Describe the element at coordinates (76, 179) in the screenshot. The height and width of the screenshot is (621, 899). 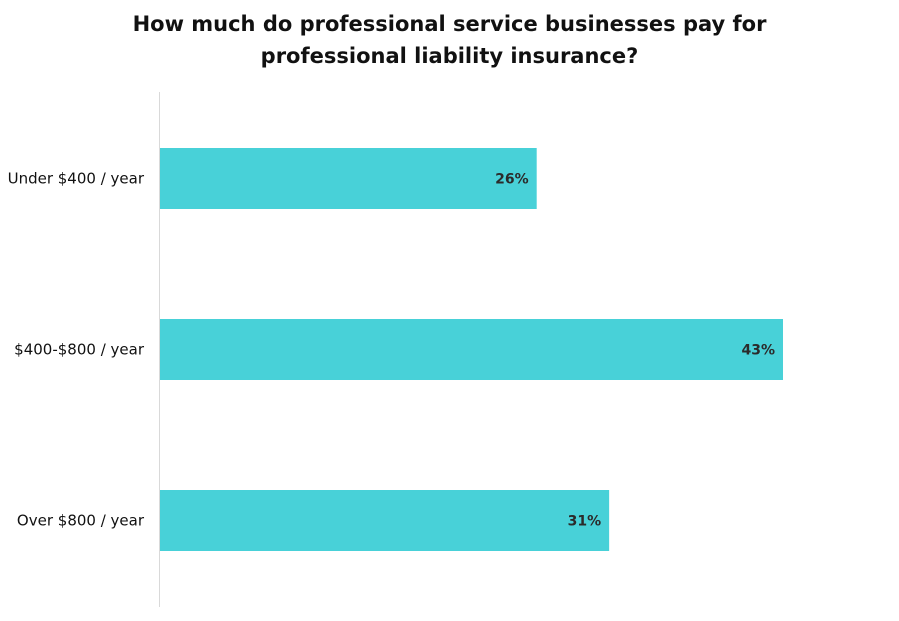
I see `category-label-1: Under $400 / year` at that location.